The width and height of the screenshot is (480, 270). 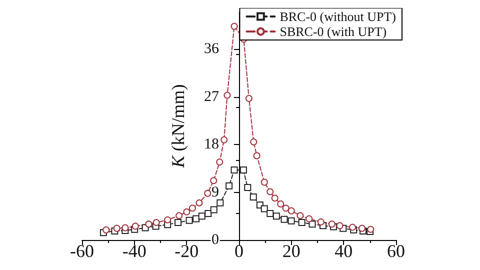 What do you see at coordinates (338, 16) in the screenshot?
I see `legend-label: BRC-0 (without UPT)` at bounding box center [338, 16].